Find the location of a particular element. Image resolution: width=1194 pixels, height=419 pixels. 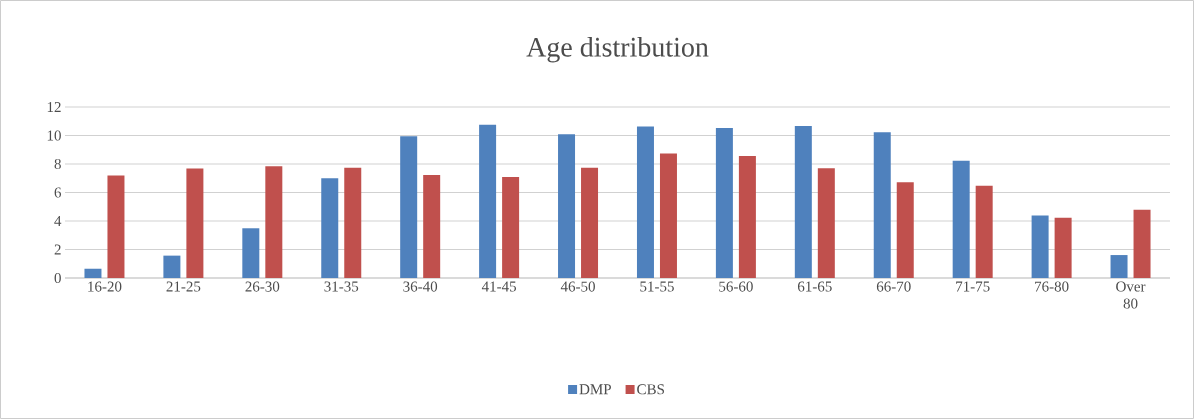

x-tick-label: 56-60 is located at coordinates (736, 286).